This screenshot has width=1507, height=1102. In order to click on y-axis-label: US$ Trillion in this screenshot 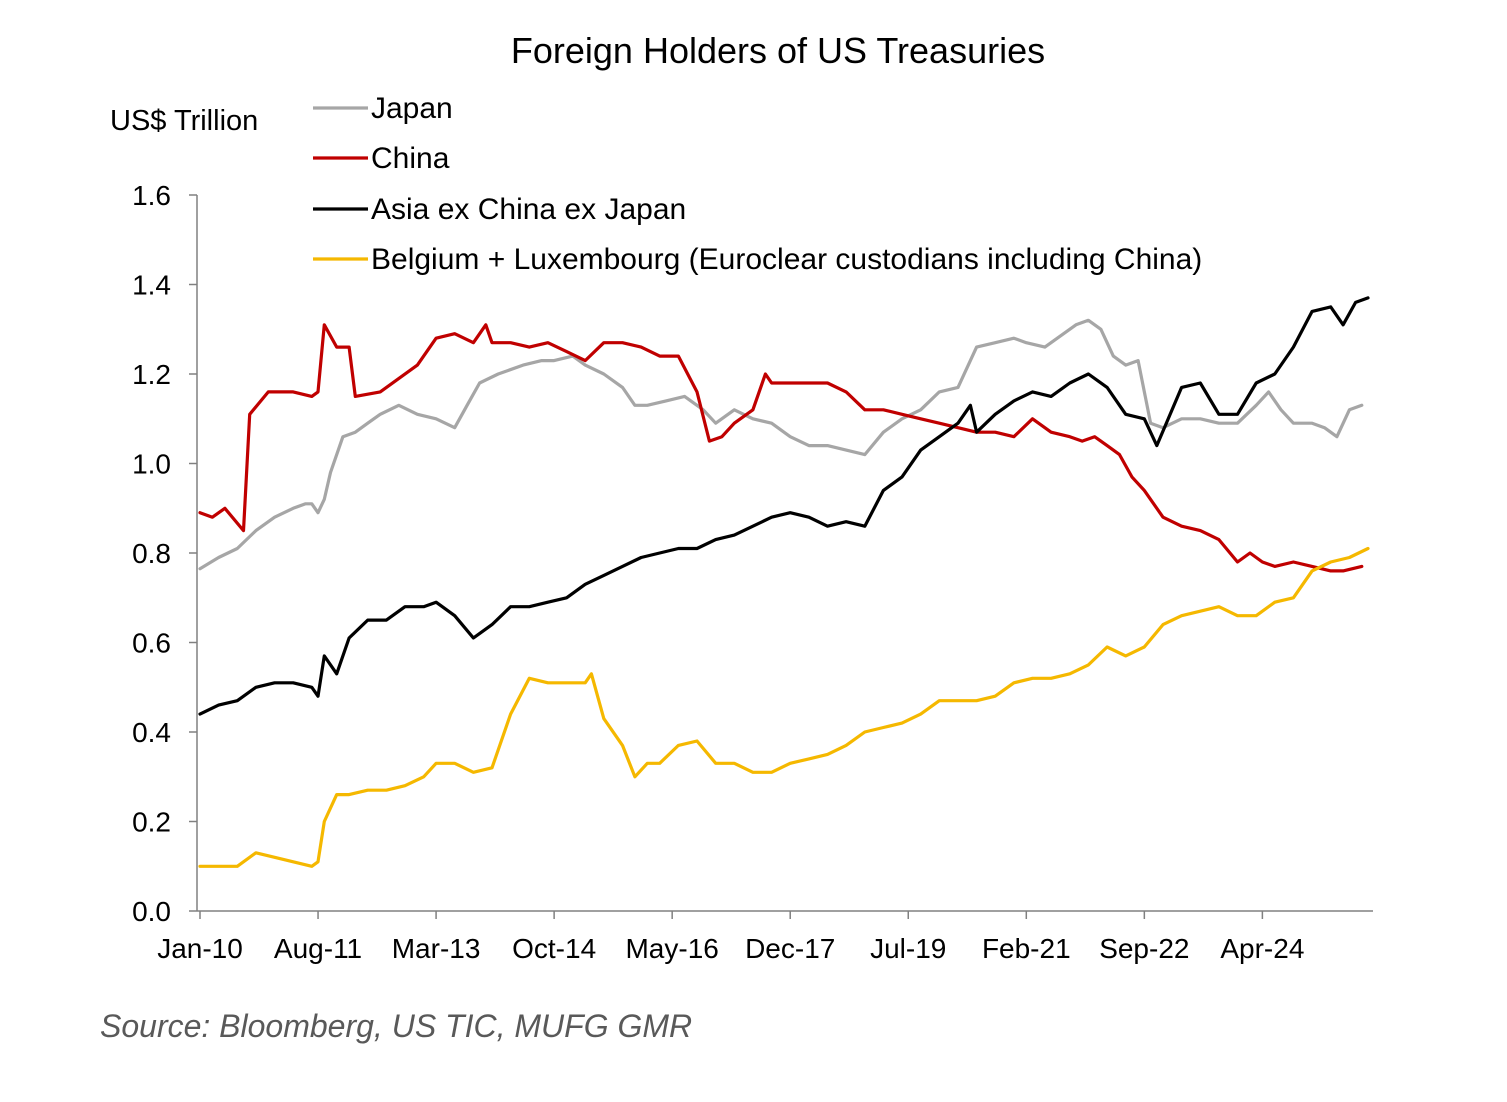, I will do `click(184, 121)`.